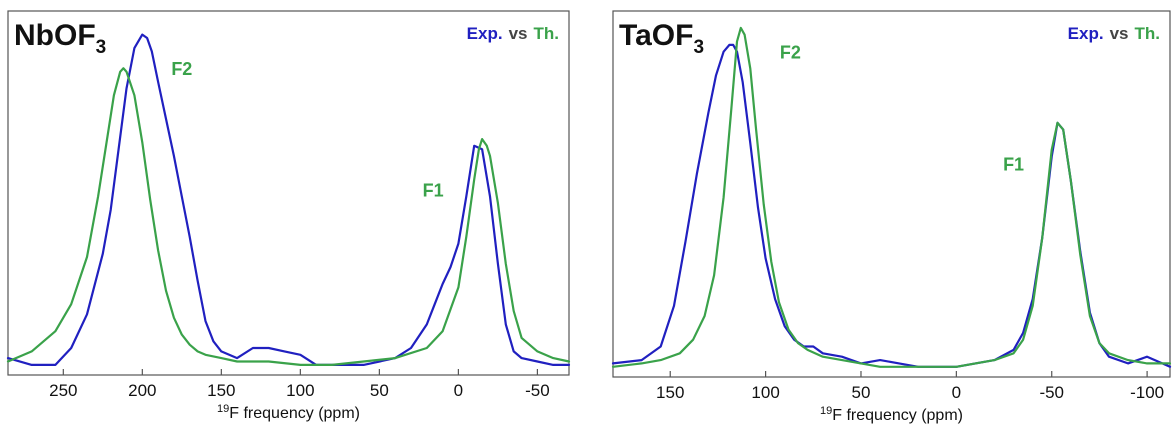  Describe the element at coordinates (55, 35) in the screenshot. I see `chart-title-main: NbOF` at that location.